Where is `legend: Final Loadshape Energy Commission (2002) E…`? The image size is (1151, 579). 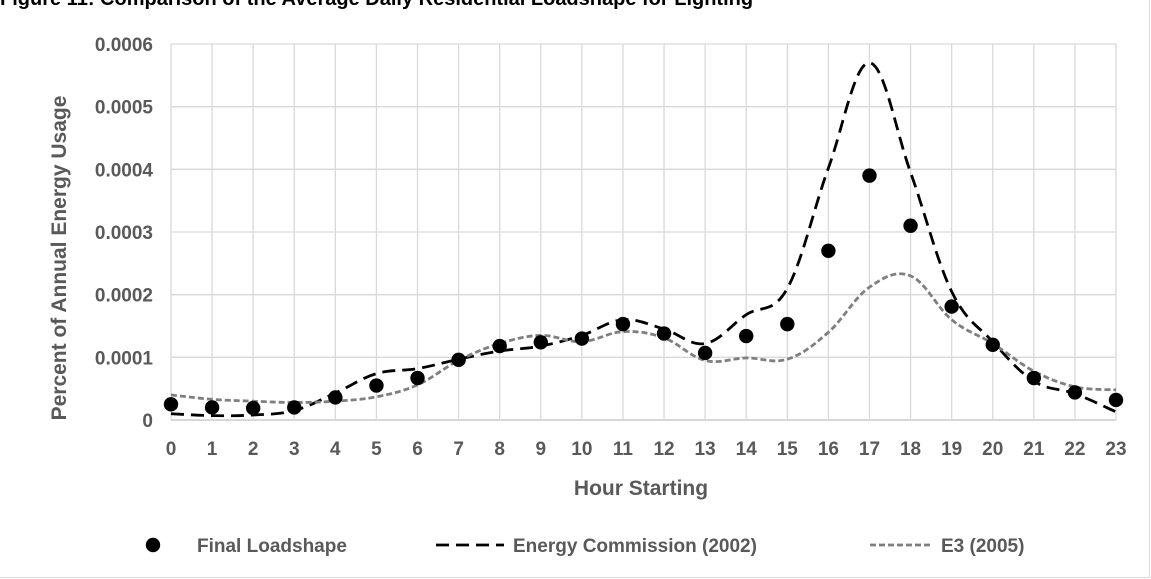 legend: Final Loadshape Energy Commission (2002) E… is located at coordinates (584, 546).